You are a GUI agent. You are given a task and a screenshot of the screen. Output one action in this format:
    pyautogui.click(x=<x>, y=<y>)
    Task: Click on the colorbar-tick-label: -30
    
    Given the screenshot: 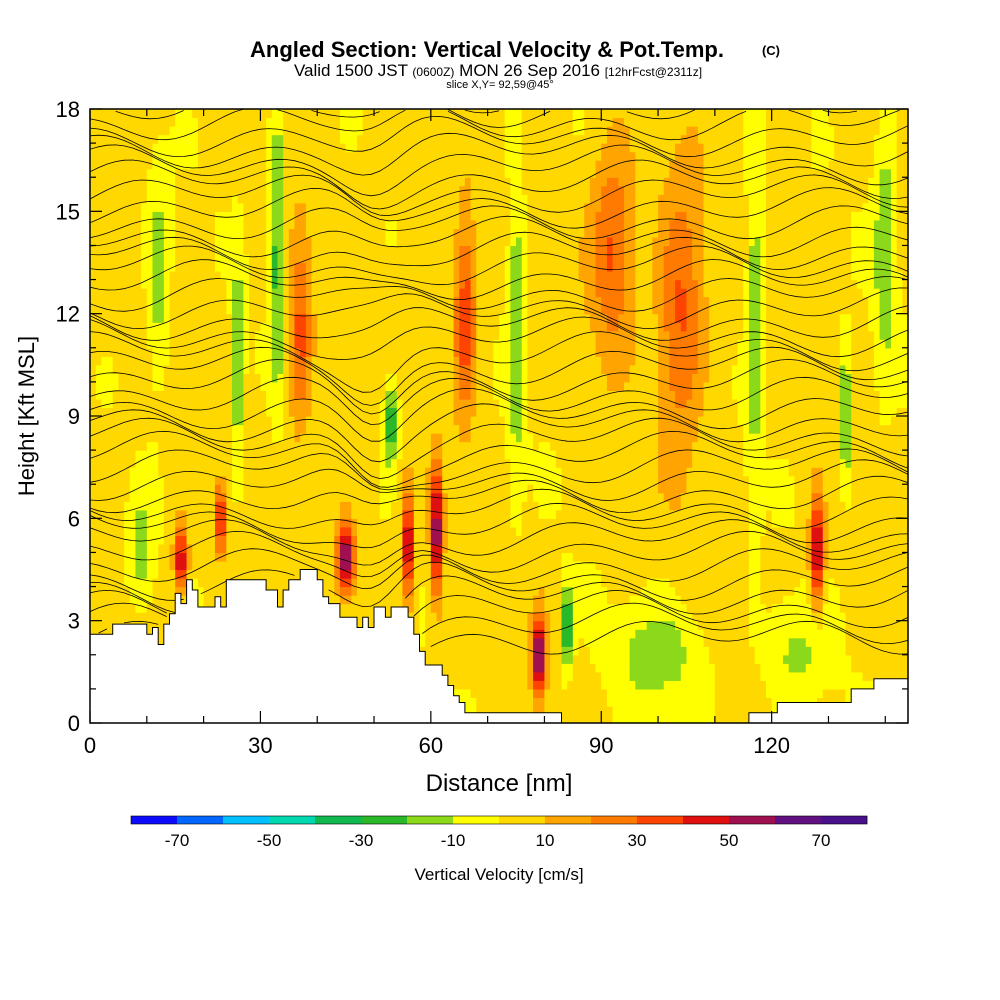 What is the action you would take?
    pyautogui.click(x=361, y=840)
    